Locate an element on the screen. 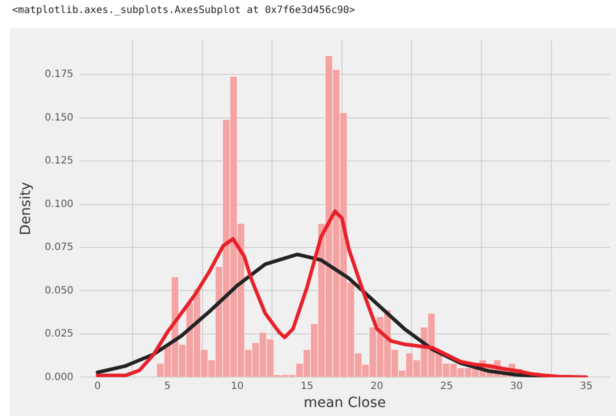 The width and height of the screenshot is (616, 416). x-tick-label: 5 is located at coordinates (167, 386).